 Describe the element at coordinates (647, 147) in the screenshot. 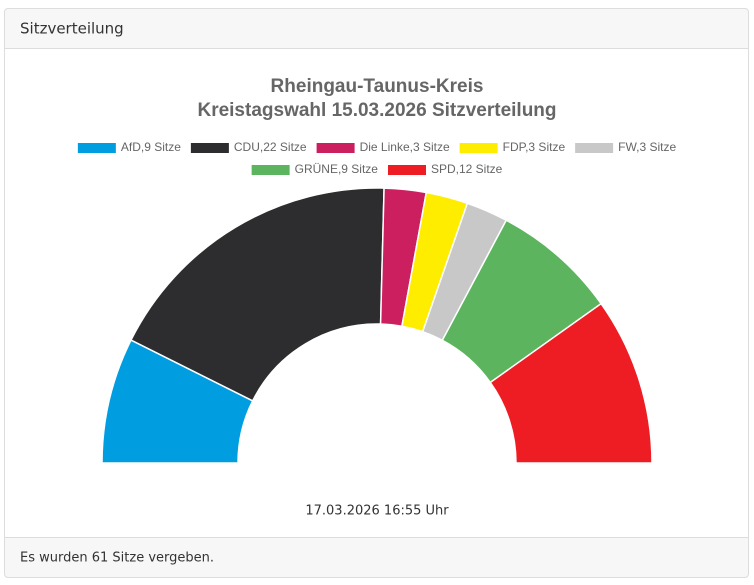

I see `legend-label: FW,3 Sitze` at that location.